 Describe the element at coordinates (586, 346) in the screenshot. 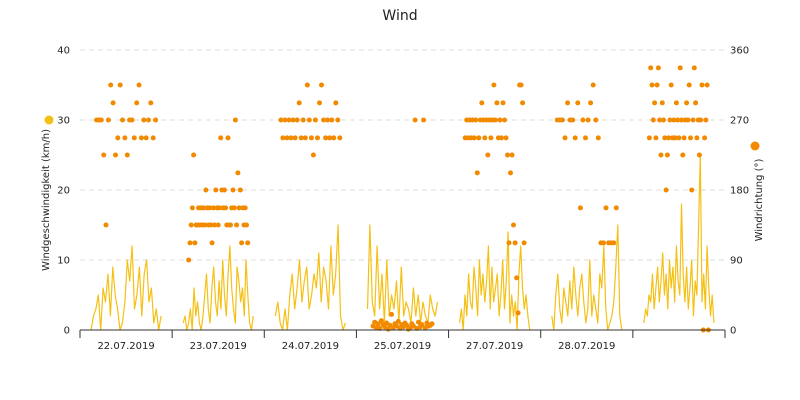

I see `x-tick-label: 28.07.2019` at that location.